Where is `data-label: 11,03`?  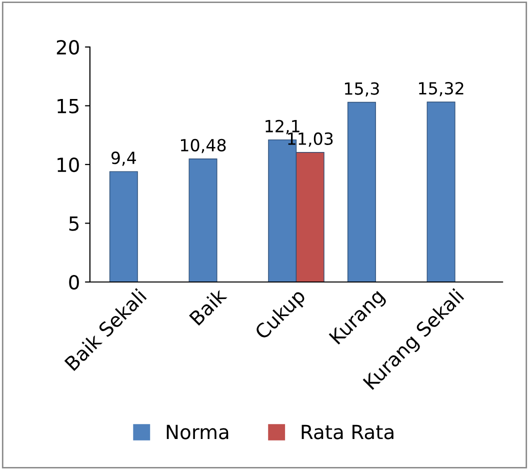
data-label: 11,03 is located at coordinates (310, 139).